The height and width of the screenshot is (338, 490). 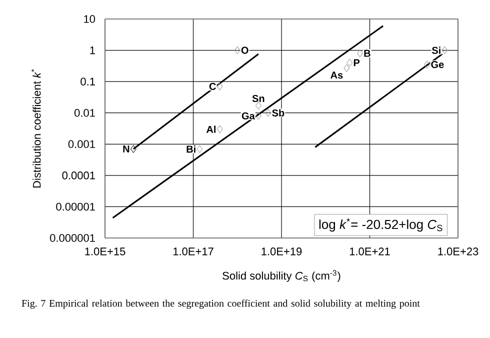 What do you see at coordinates (221, 304) in the screenshot?
I see `caption: Fig. 7 Empirical relation between the segregation coefficient and solid solubility at melting point` at bounding box center [221, 304].